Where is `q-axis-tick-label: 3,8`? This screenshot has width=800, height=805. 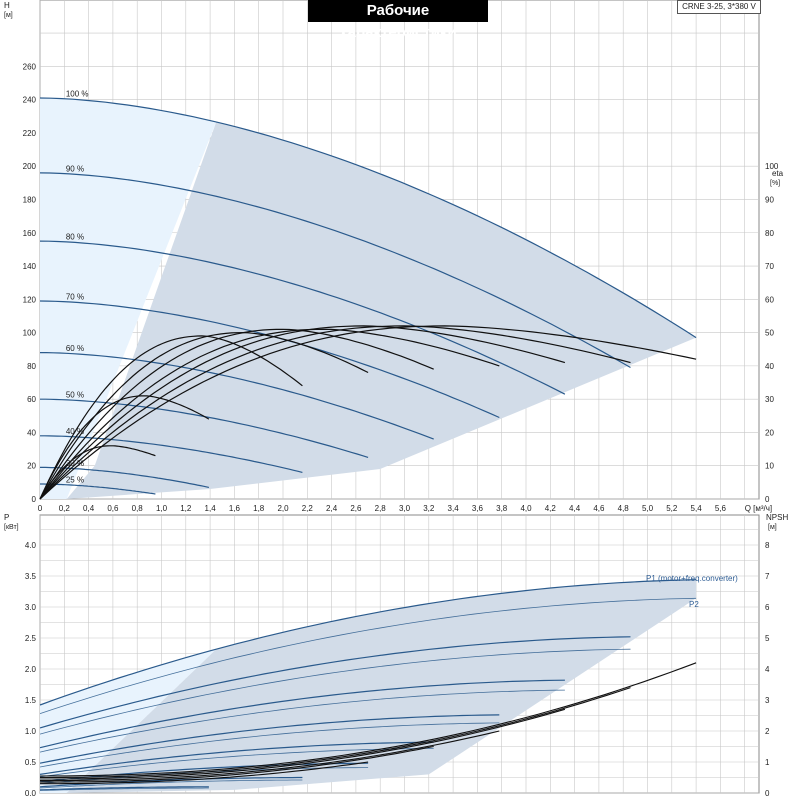 q-axis-tick-label: 3,8 is located at coordinates (502, 508).